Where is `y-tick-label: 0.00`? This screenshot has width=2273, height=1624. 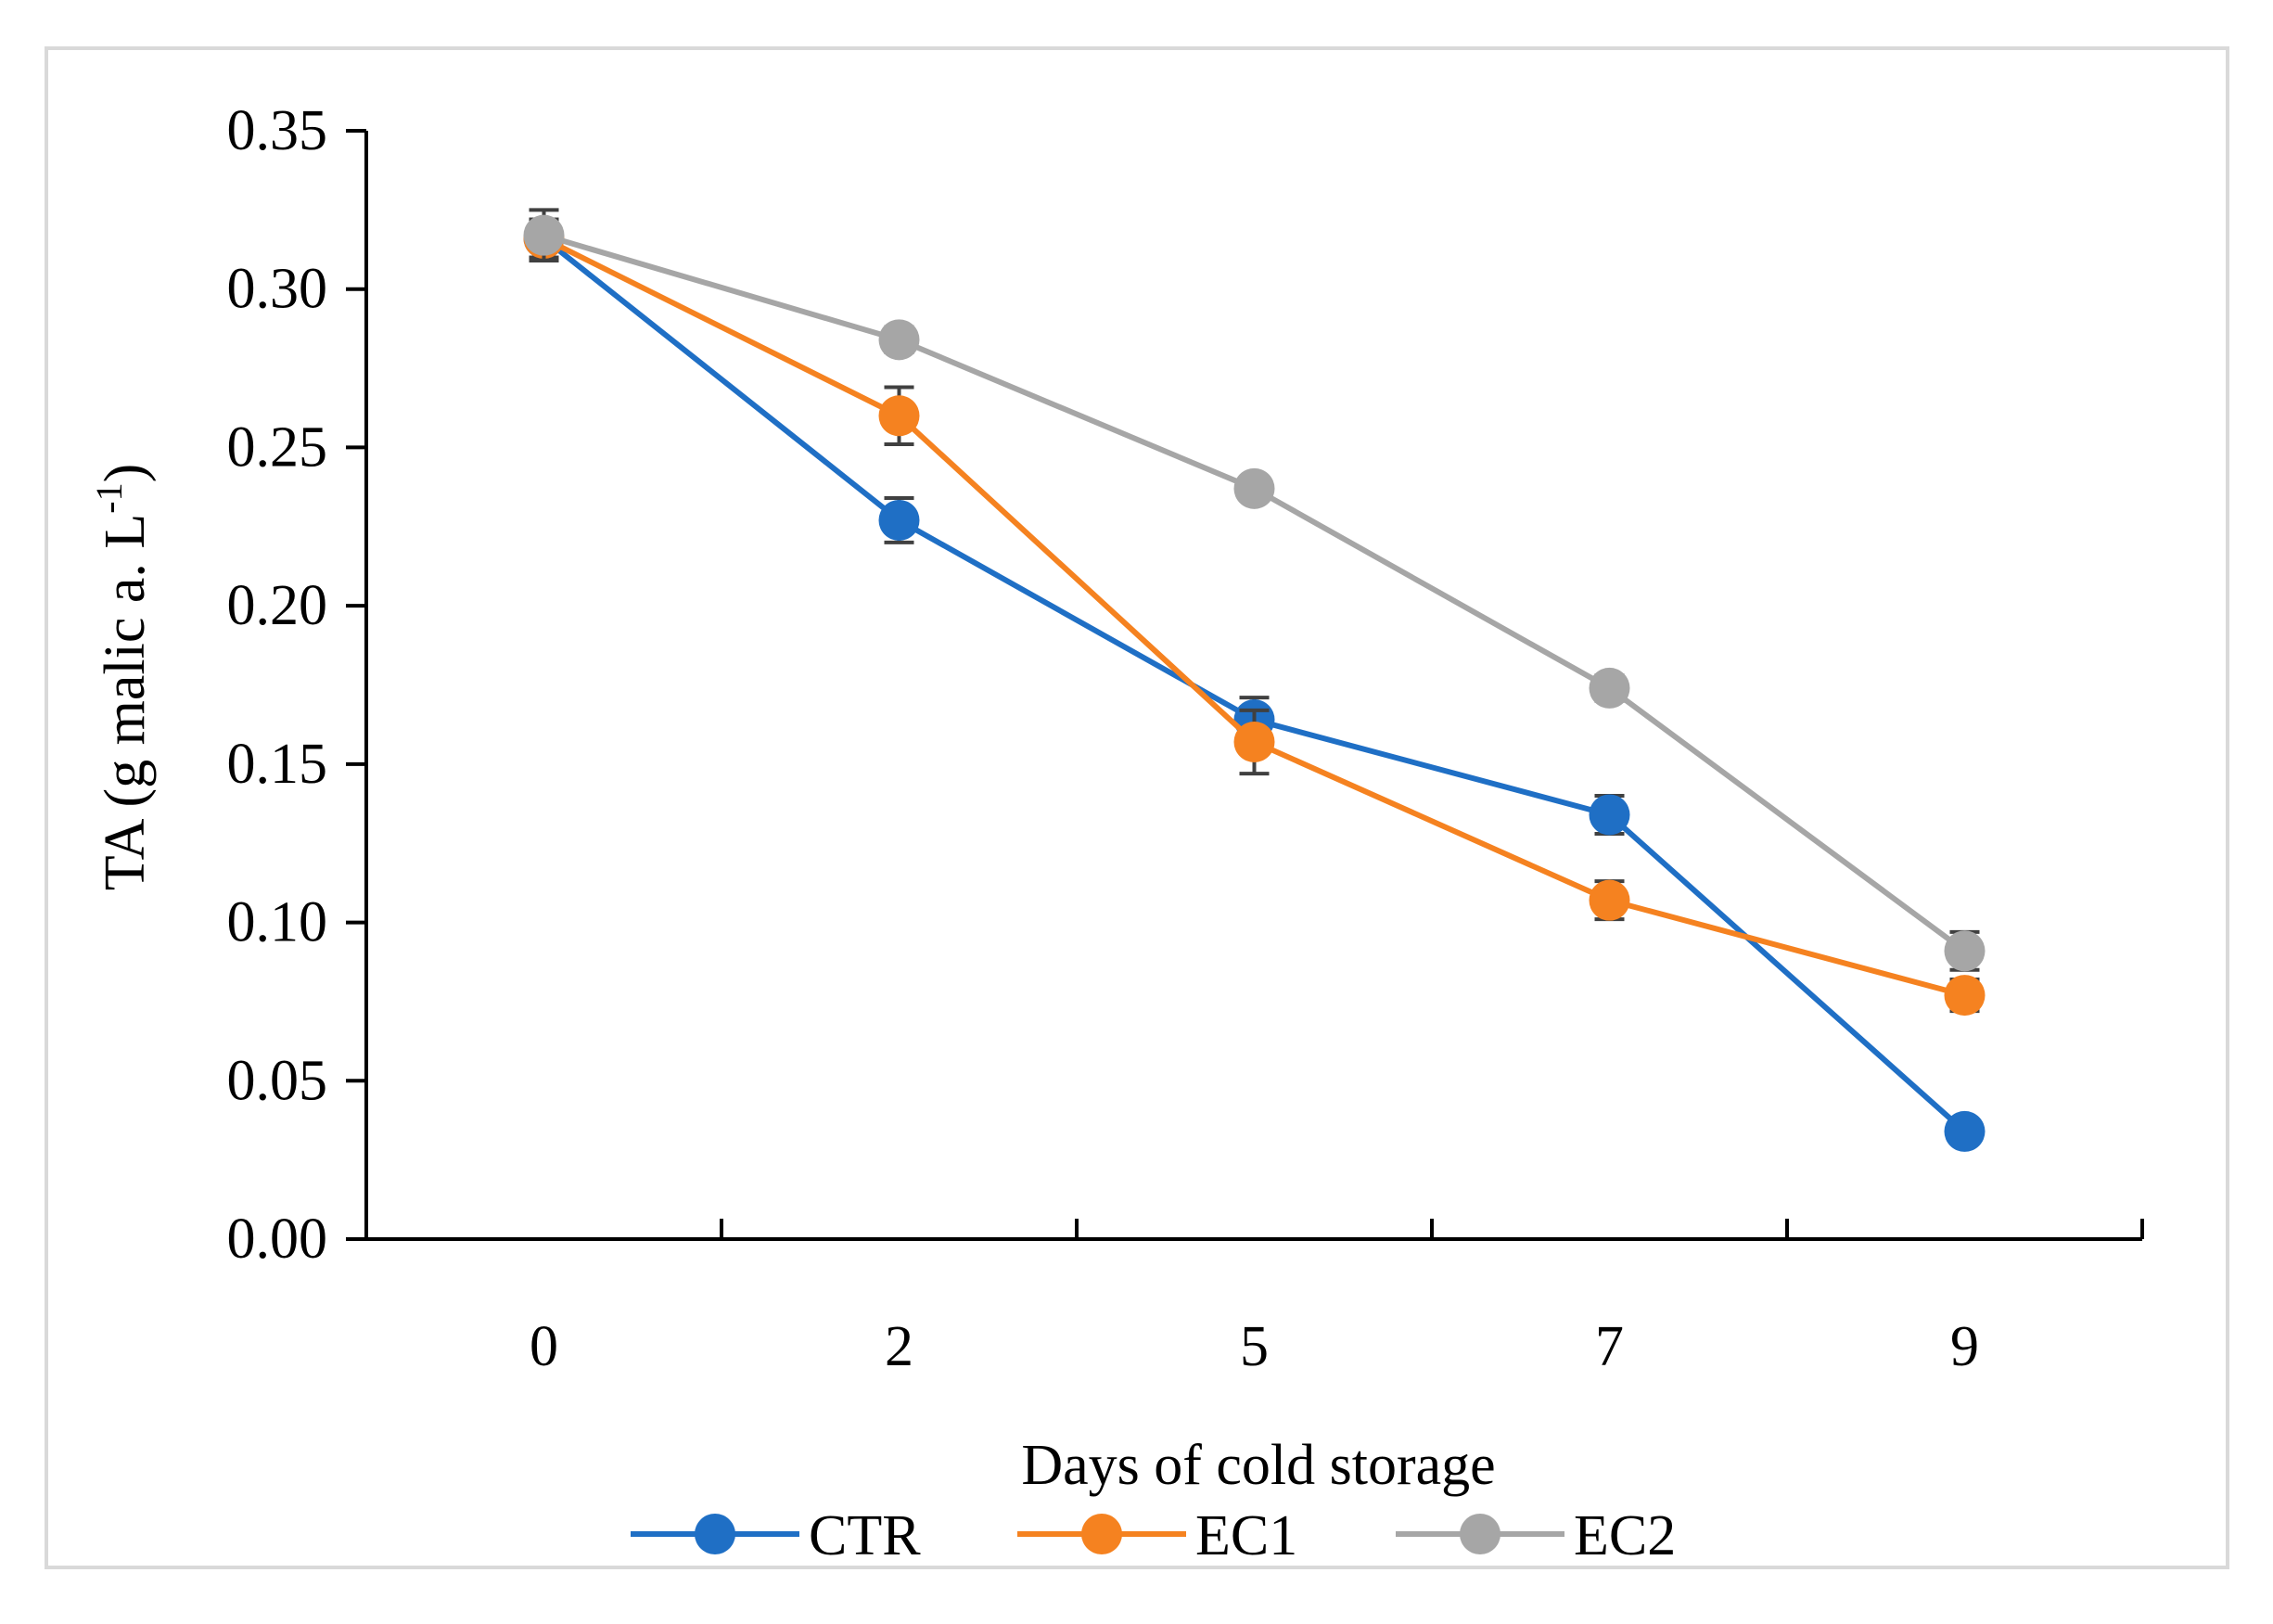 y-tick-label: 0.00 is located at coordinates (278, 1239).